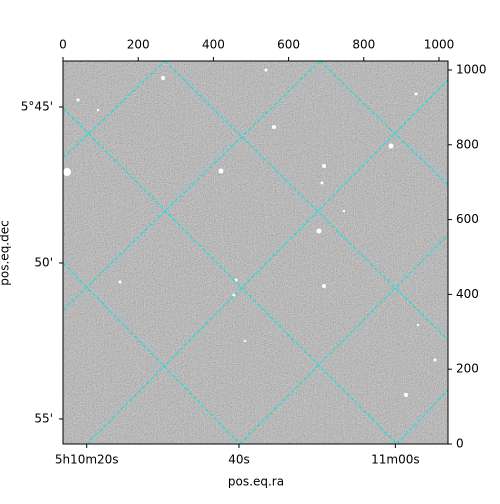  What do you see at coordinates (467, 369) in the screenshot?
I see `right-tick-label: 200` at bounding box center [467, 369].